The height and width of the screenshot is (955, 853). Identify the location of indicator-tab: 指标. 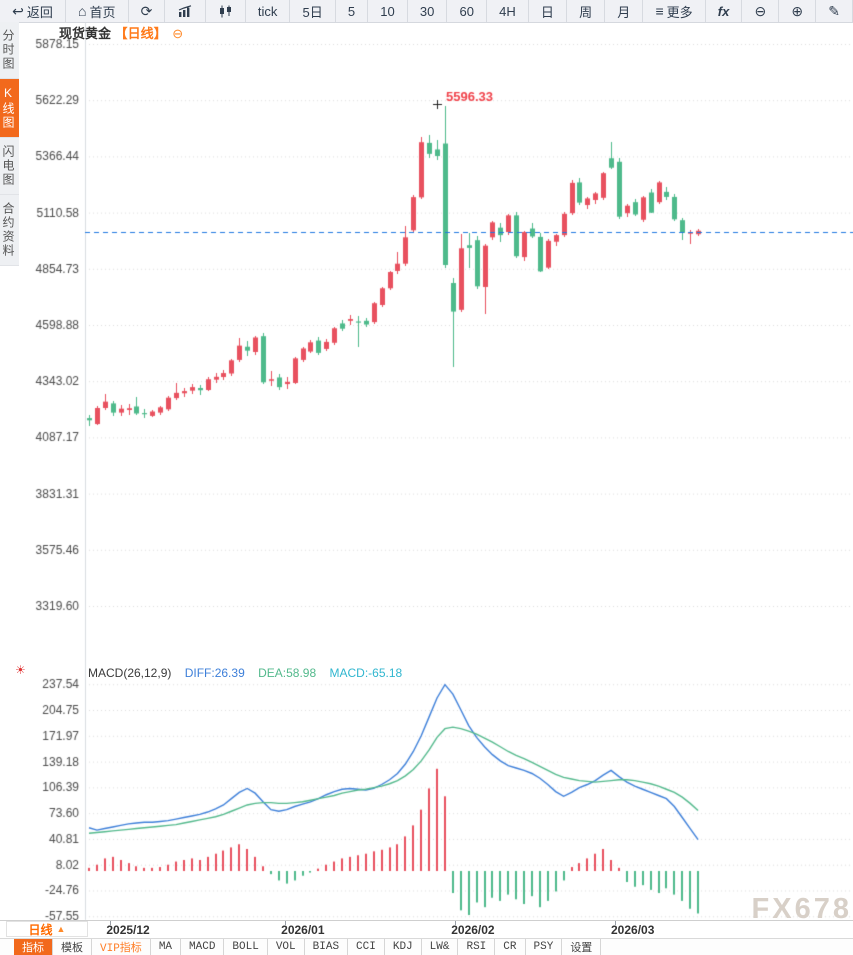
(33, 947).